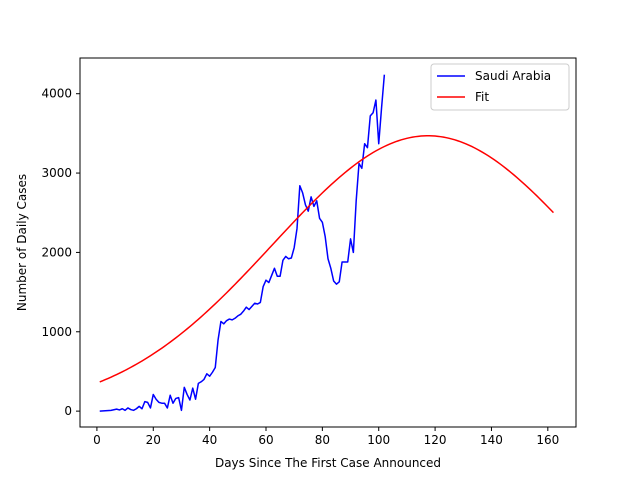 The height and width of the screenshot is (480, 640). I want to click on y-tick-label: 4000, so click(56, 94).